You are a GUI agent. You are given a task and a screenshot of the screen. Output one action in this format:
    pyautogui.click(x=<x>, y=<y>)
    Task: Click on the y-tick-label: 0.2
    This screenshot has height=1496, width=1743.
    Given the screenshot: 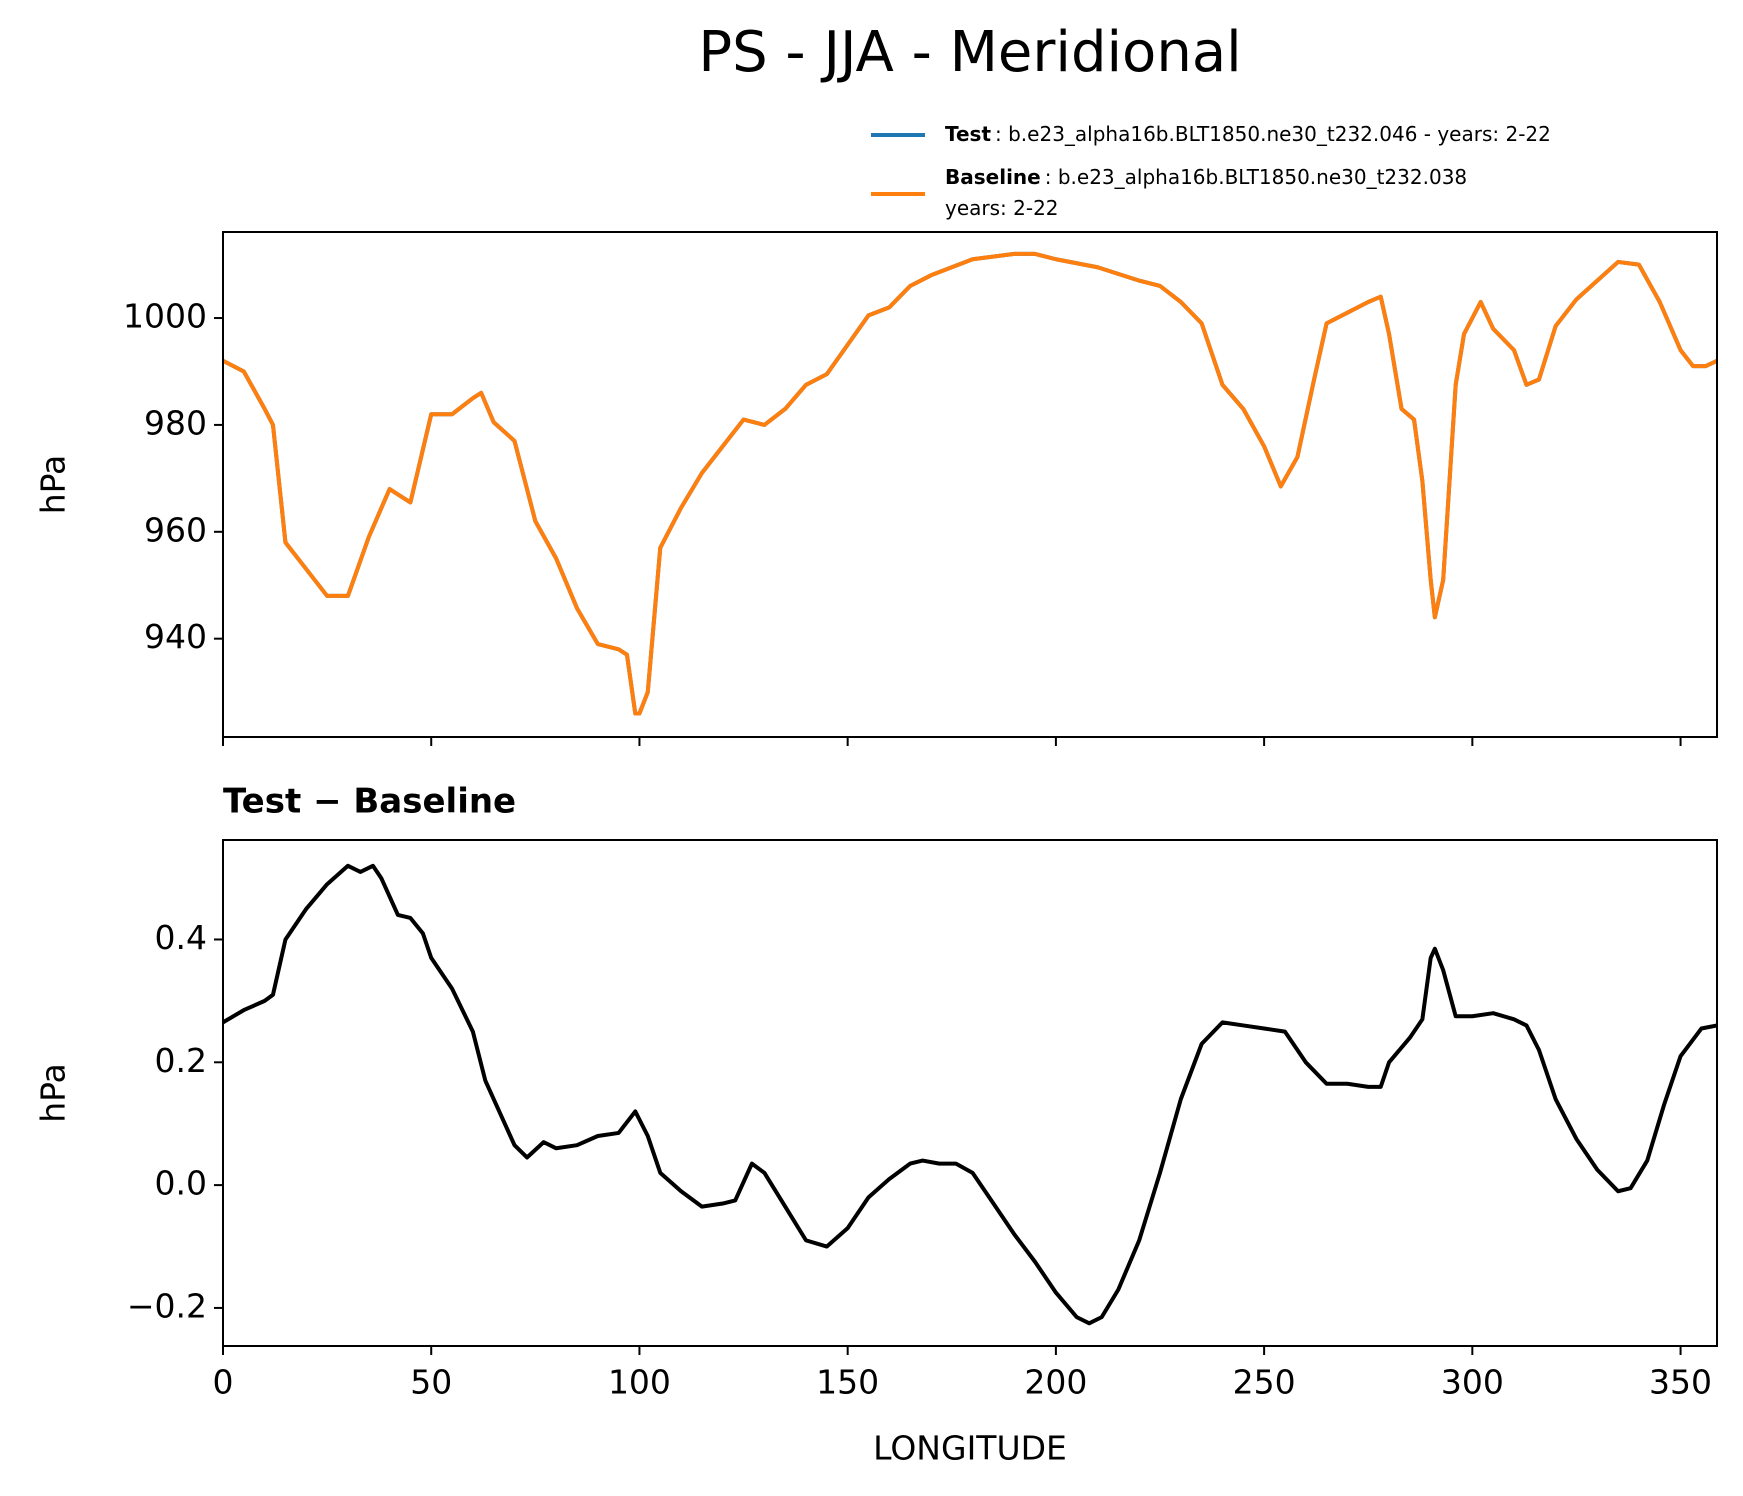 What is the action you would take?
    pyautogui.click(x=181, y=1060)
    